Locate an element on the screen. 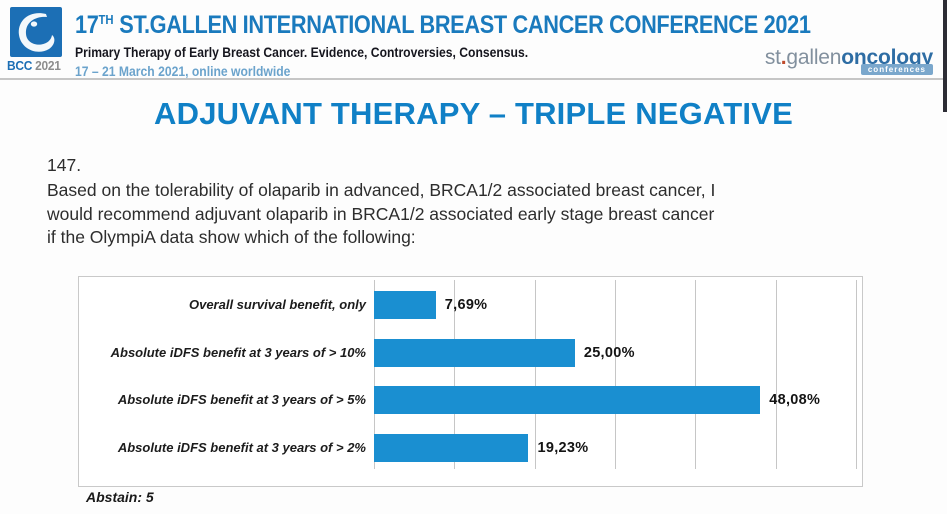 The height and width of the screenshot is (514, 947). question-number: 147. is located at coordinates (64, 165).